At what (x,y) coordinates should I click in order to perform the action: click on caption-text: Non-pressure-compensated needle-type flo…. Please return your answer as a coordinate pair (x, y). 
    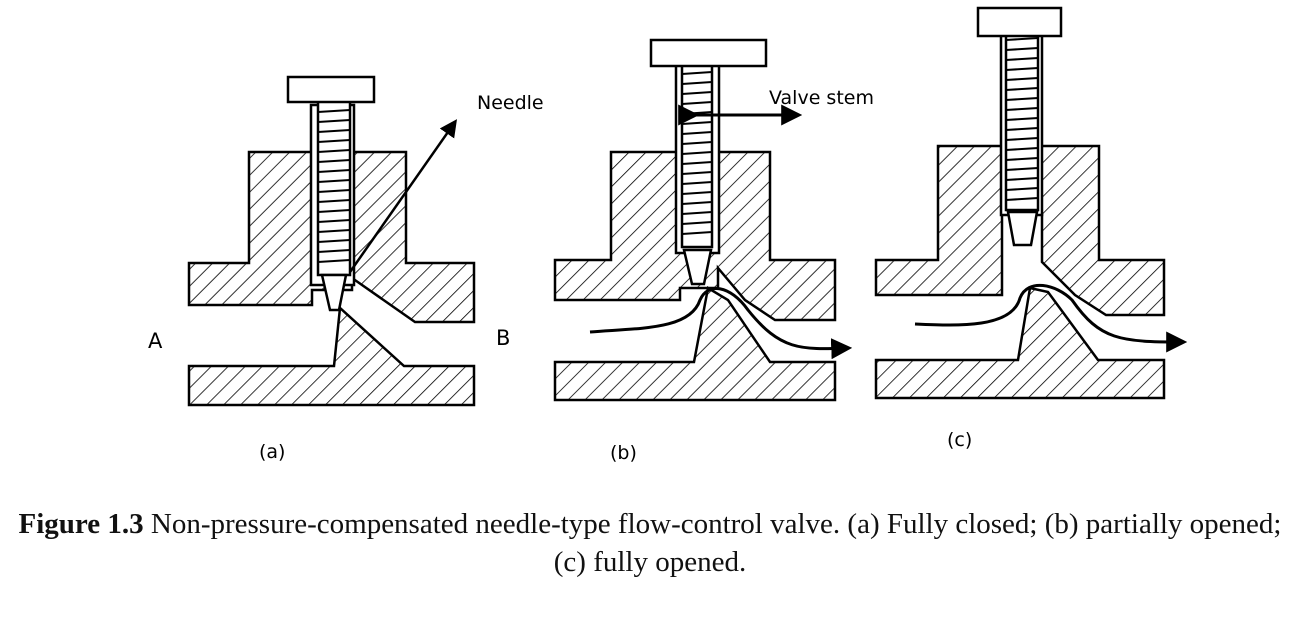
    Looking at the image, I should click on (712, 543).